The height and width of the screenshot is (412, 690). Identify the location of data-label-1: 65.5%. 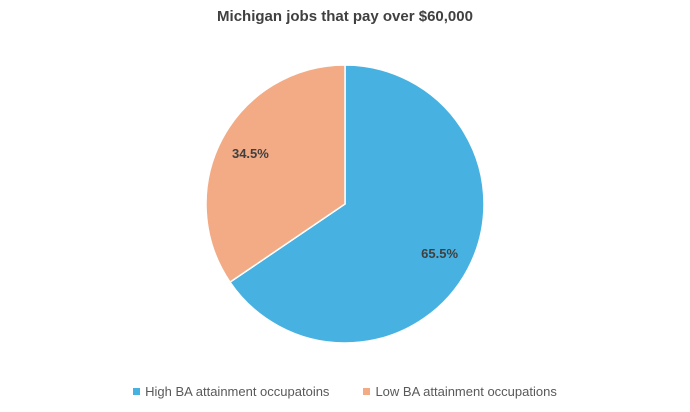
(439, 253).